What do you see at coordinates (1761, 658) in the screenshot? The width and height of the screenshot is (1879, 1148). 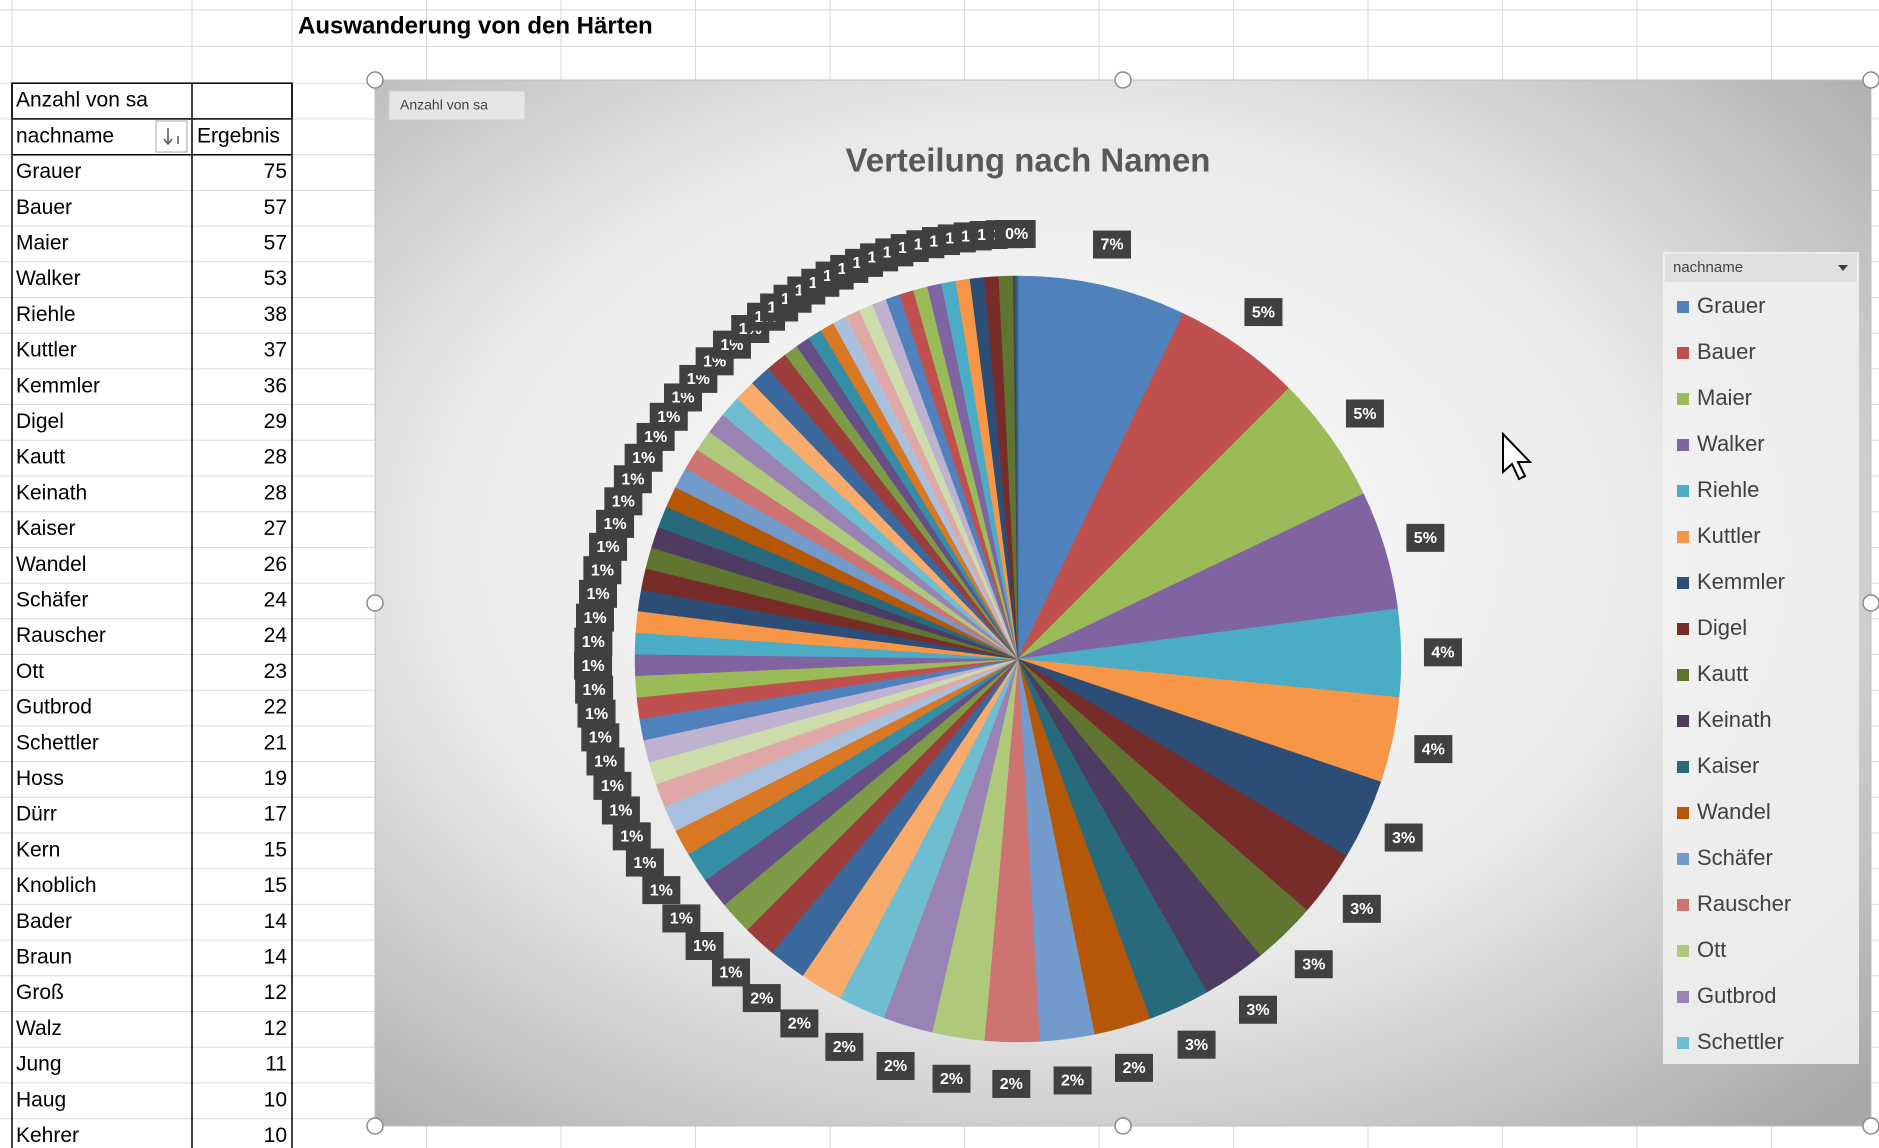 I see `legend-box` at bounding box center [1761, 658].